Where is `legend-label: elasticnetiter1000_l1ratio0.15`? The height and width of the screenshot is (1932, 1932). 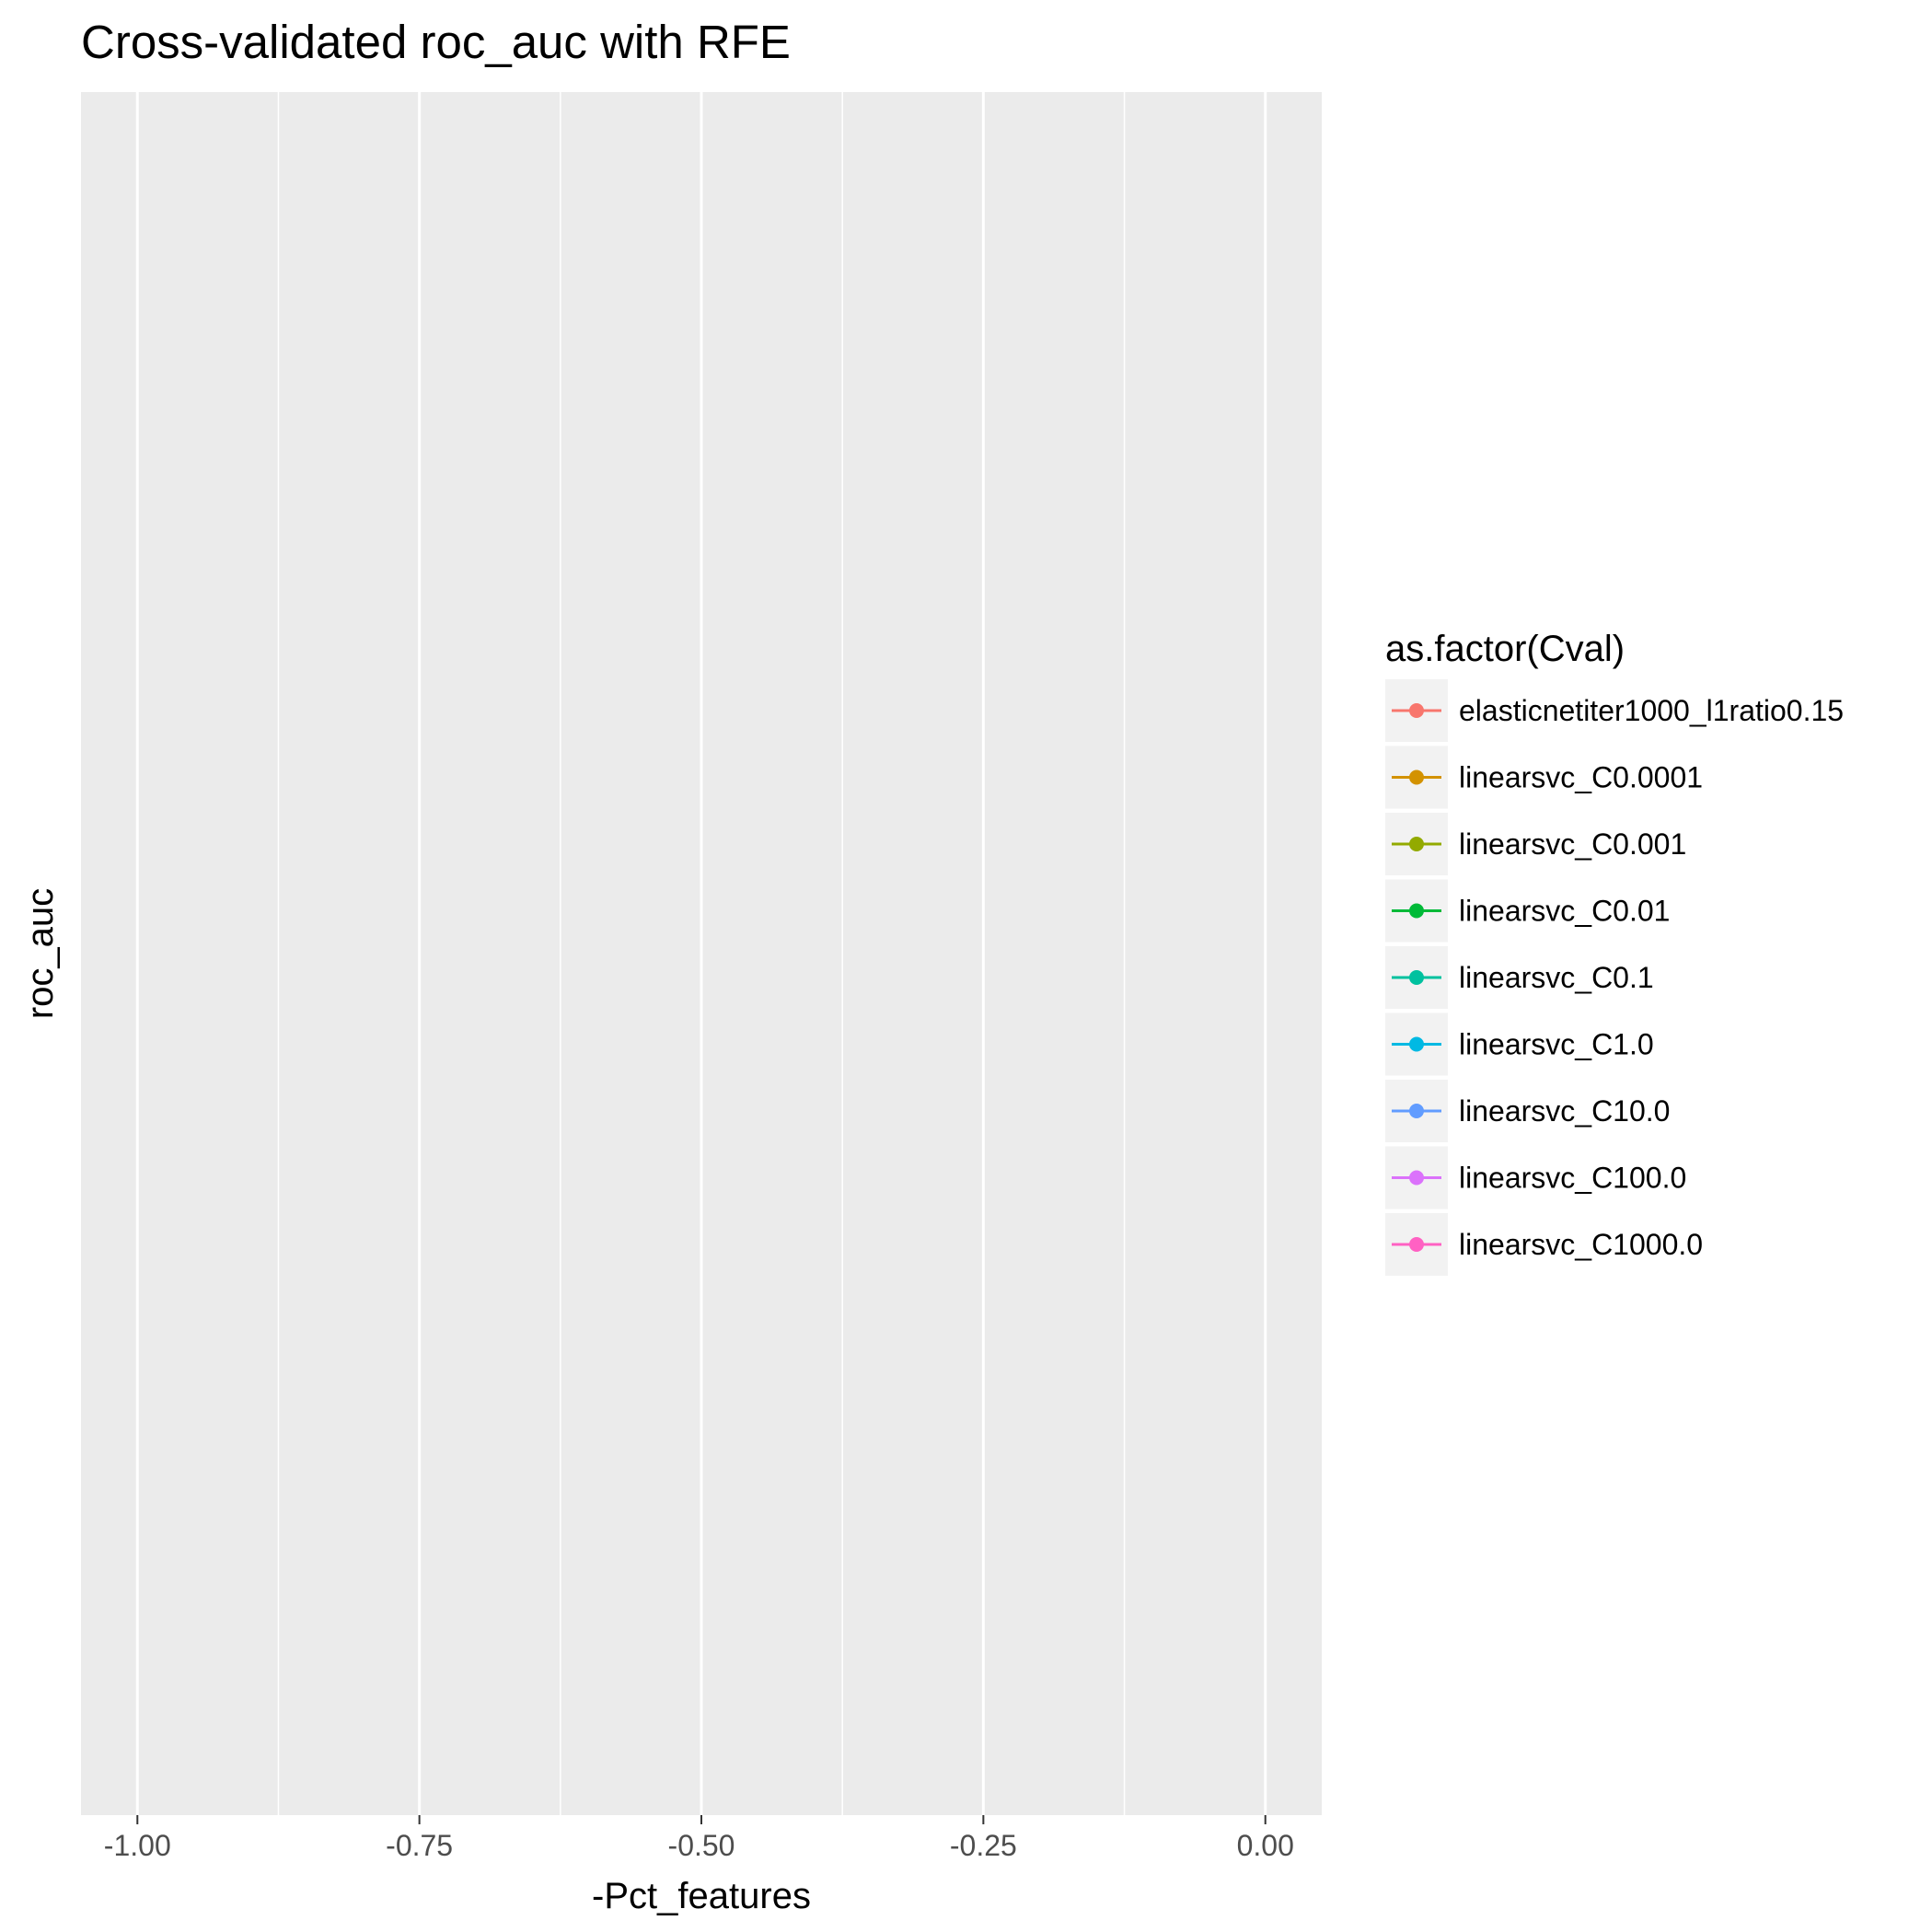
legend-label: elasticnetiter1000_l1ratio0.15 is located at coordinates (1652, 711).